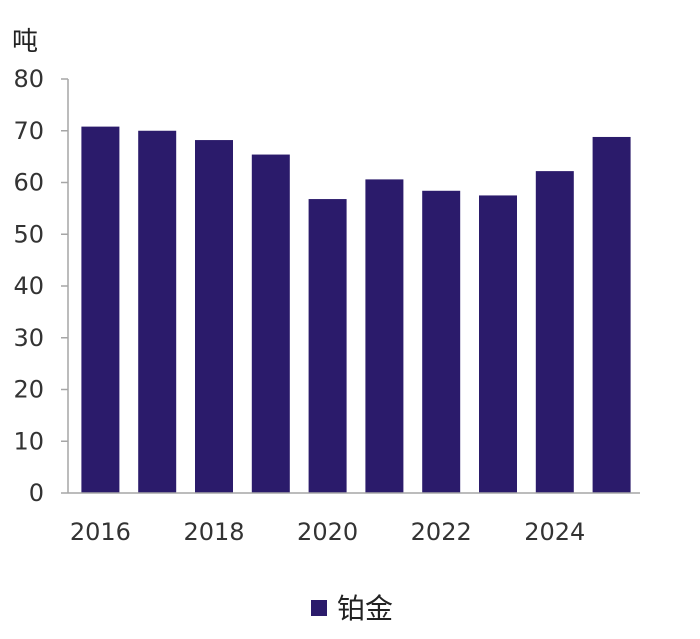 This screenshot has width=700, height=639. I want to click on bar-2019, so click(270, 323).